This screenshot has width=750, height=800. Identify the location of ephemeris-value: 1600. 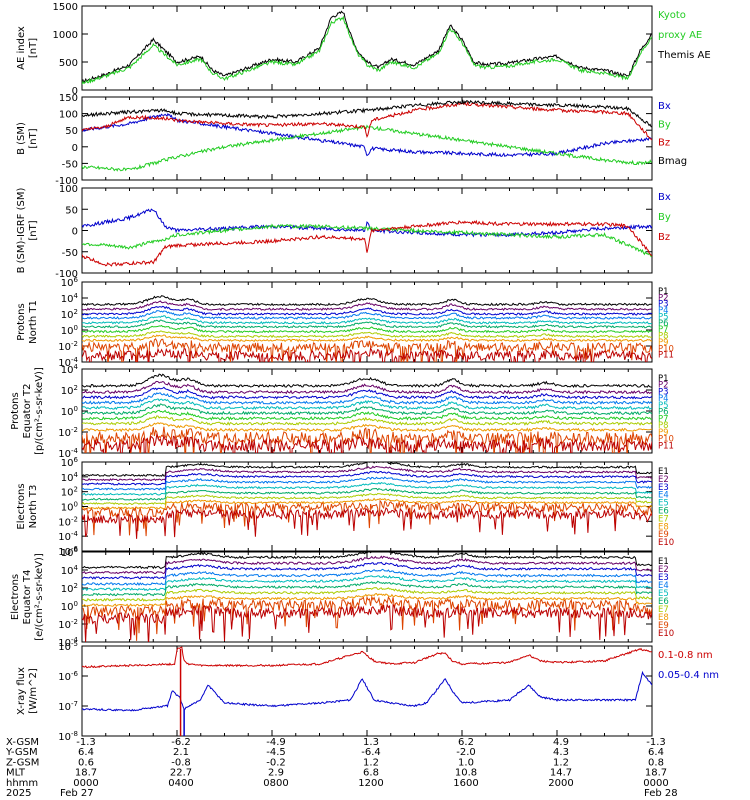
(465, 783).